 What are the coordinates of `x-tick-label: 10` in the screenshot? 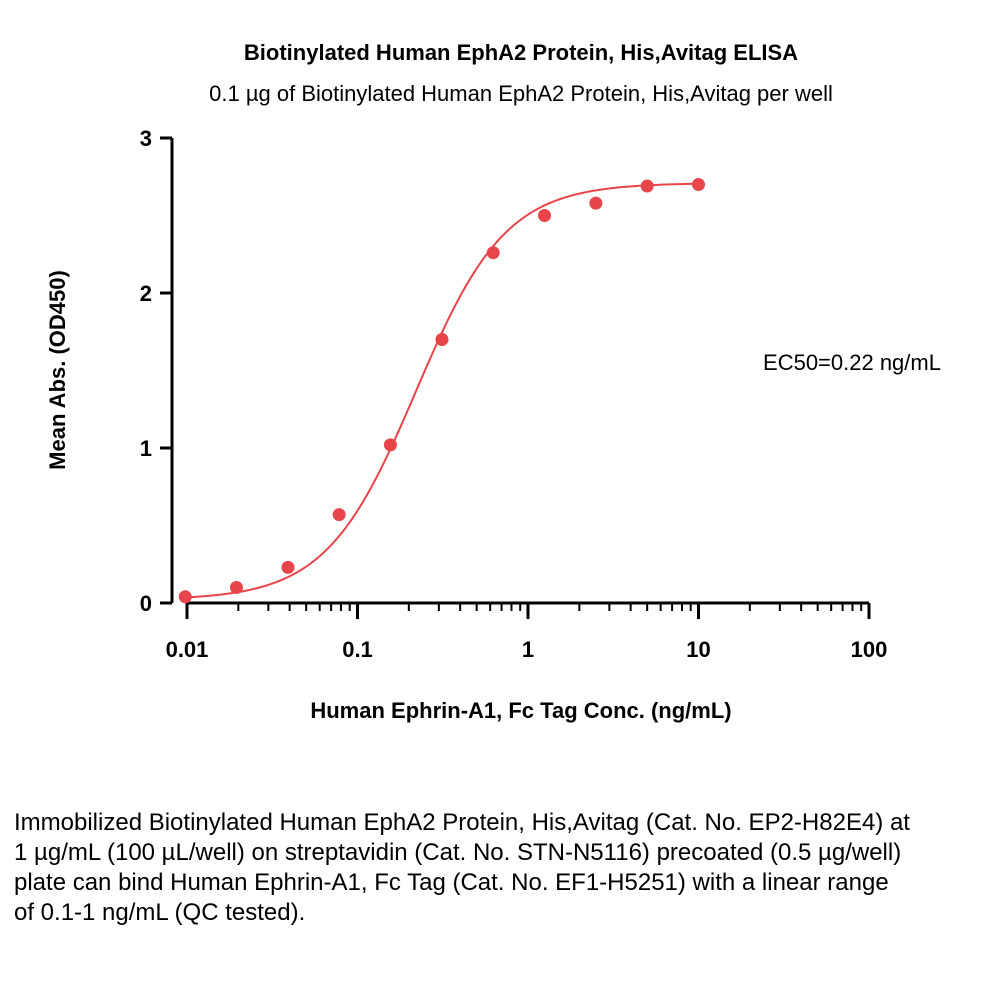 It's located at (698, 649).